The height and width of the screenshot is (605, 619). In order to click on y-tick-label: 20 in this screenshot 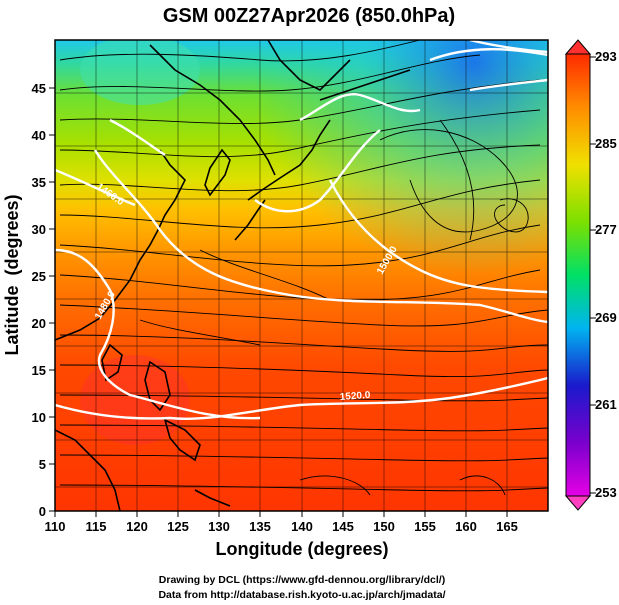, I will do `click(39, 323)`.